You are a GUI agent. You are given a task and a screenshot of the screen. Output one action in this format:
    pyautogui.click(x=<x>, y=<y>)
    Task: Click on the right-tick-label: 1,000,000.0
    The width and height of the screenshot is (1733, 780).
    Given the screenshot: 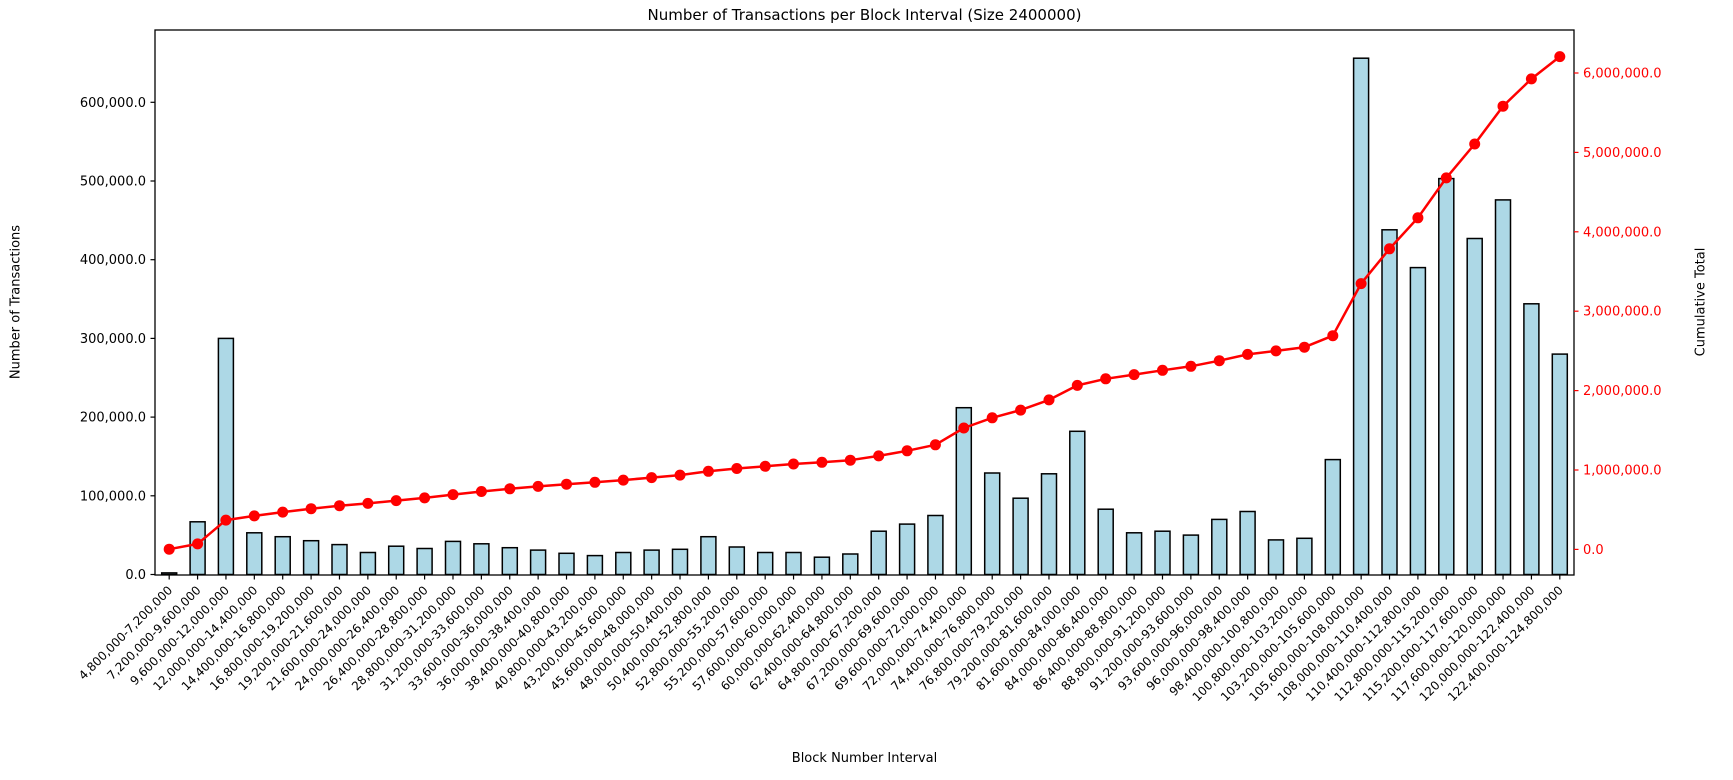 What is the action you would take?
    pyautogui.click(x=1622, y=471)
    